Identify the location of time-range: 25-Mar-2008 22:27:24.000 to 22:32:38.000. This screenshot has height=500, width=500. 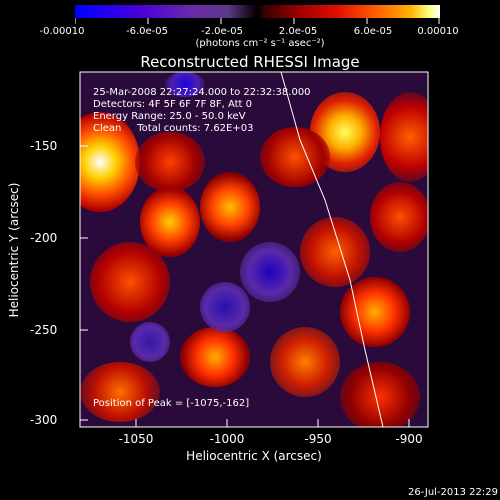
(202, 92).